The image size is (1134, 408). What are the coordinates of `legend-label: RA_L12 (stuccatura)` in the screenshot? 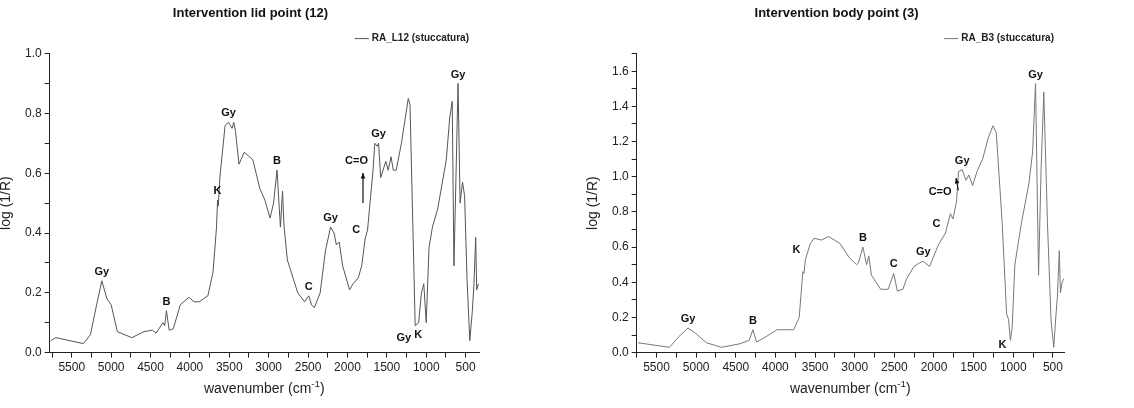 It's located at (420, 38).